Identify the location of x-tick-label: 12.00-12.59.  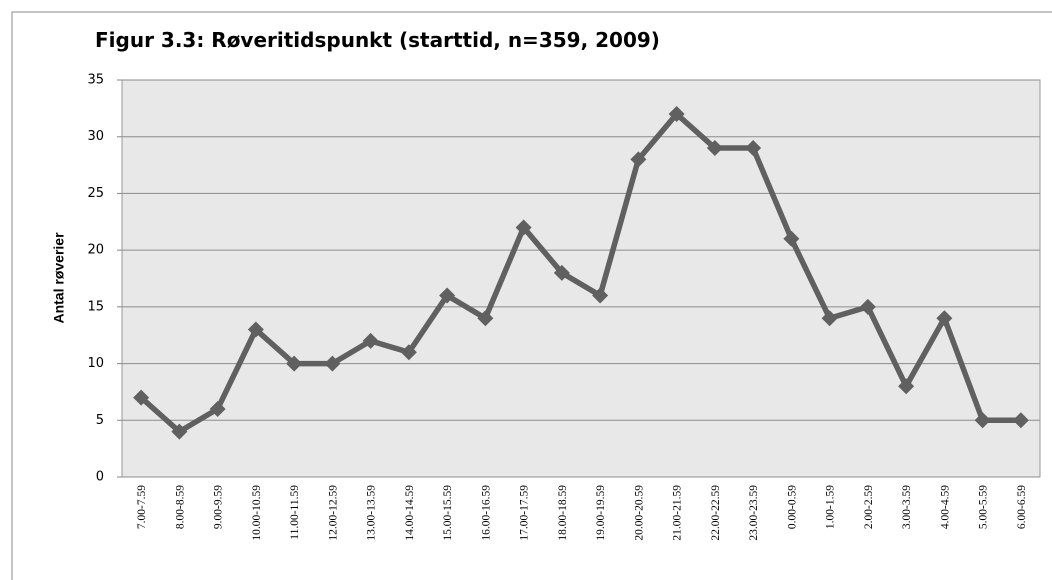
(333, 513).